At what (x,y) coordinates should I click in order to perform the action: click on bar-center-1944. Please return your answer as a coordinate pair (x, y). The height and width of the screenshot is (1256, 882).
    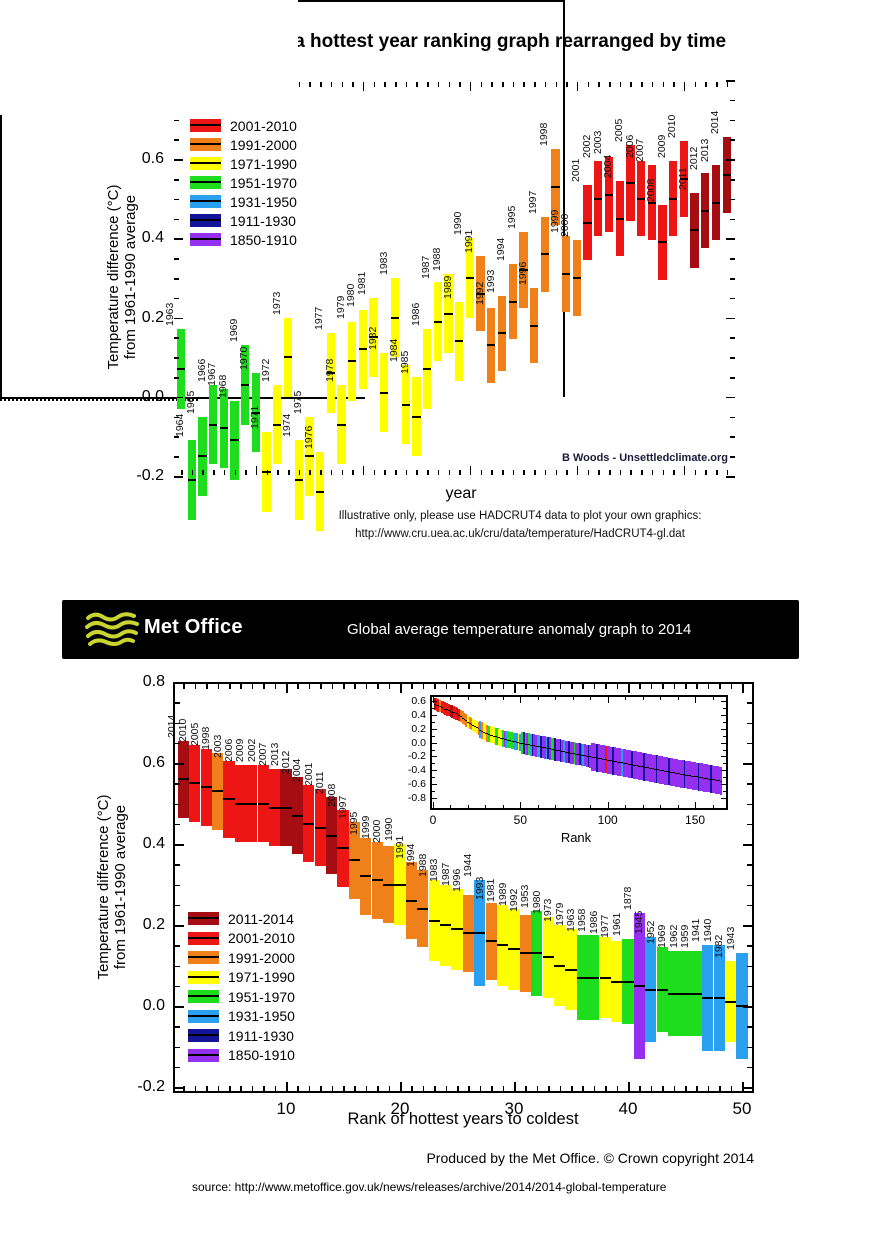
    Looking at the image, I should click on (480, 933).